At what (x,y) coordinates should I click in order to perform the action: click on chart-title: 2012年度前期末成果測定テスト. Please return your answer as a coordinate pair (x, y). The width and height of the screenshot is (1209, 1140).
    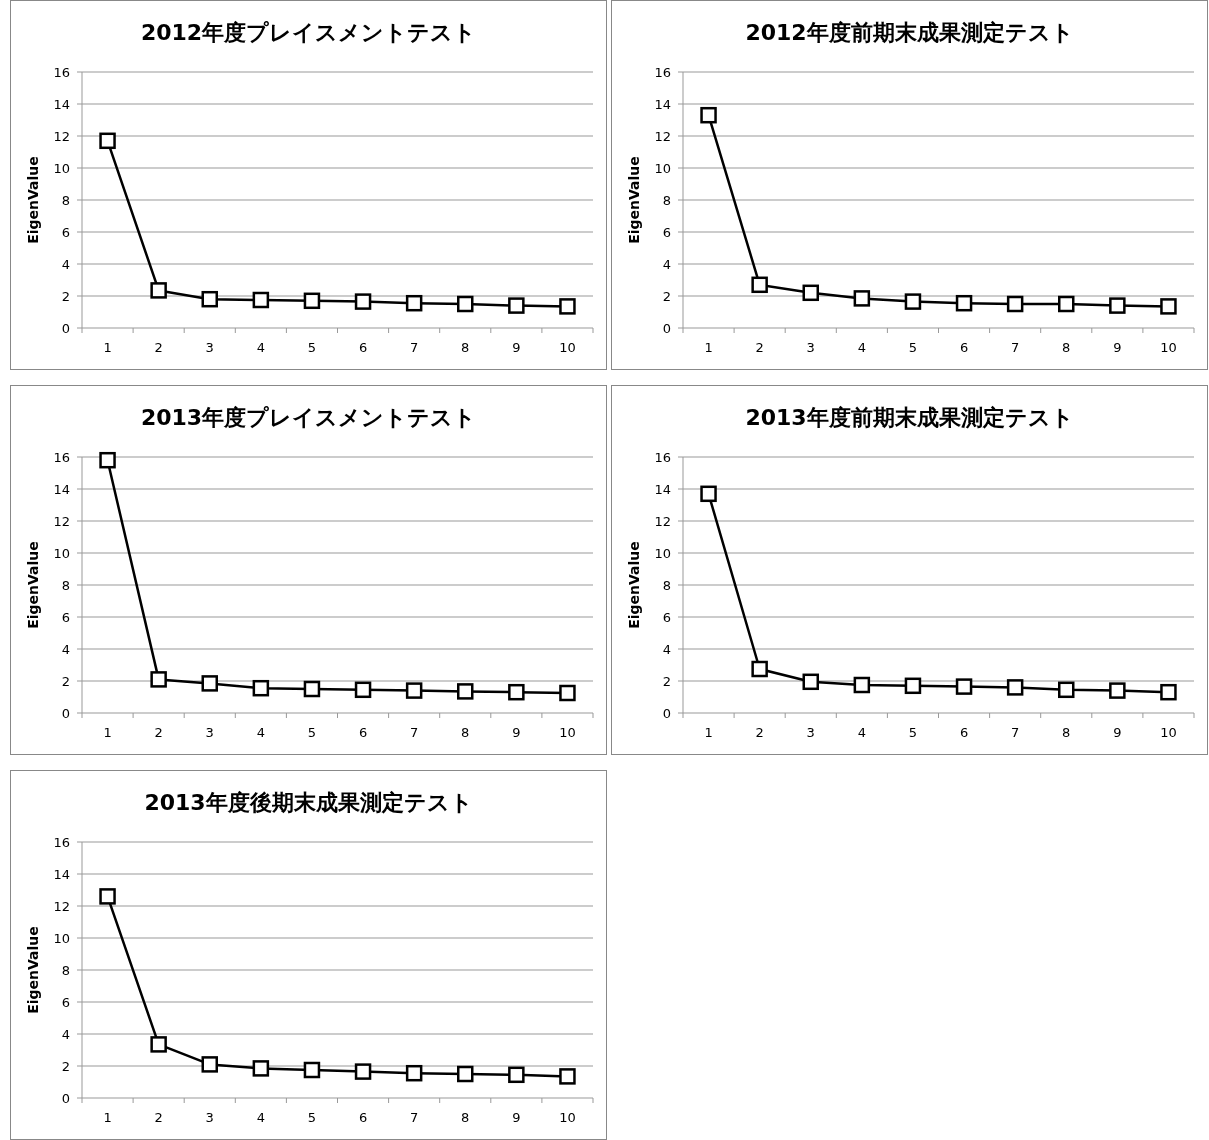
    Looking at the image, I should click on (909, 32).